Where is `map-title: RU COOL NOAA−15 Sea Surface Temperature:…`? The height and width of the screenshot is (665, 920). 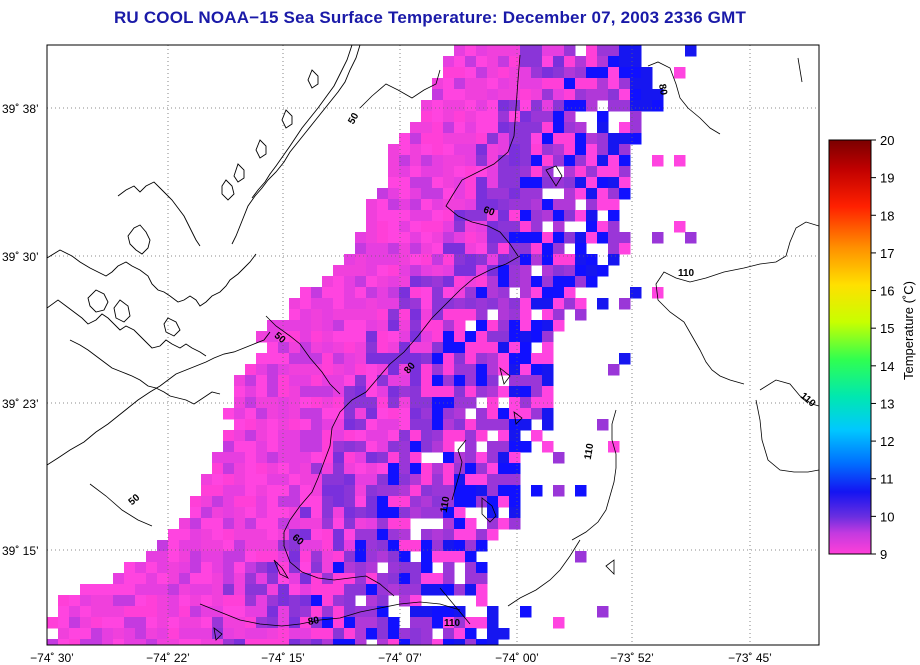
map-title: RU COOL NOAA−15 Sea Surface Temperature:… is located at coordinates (430, 17).